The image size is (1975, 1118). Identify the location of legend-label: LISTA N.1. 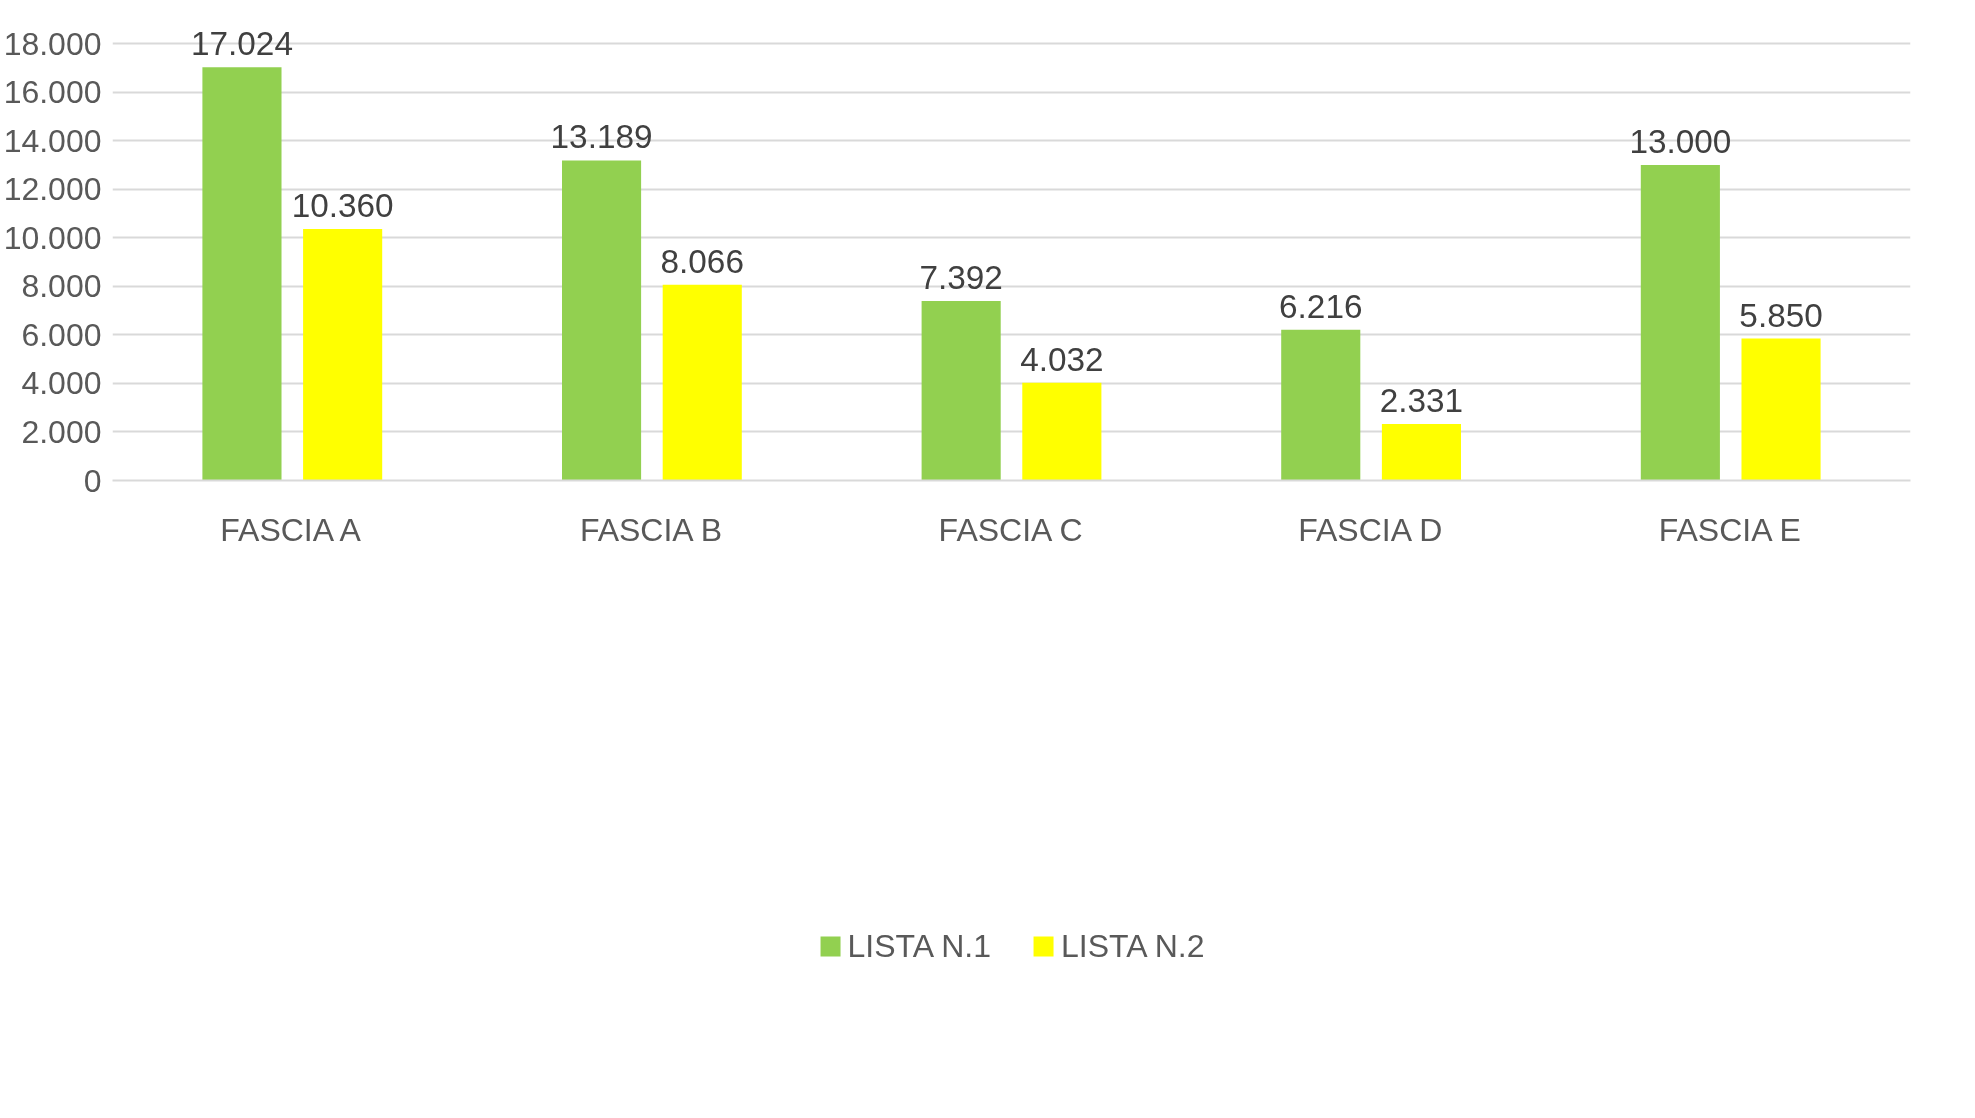
(919, 946).